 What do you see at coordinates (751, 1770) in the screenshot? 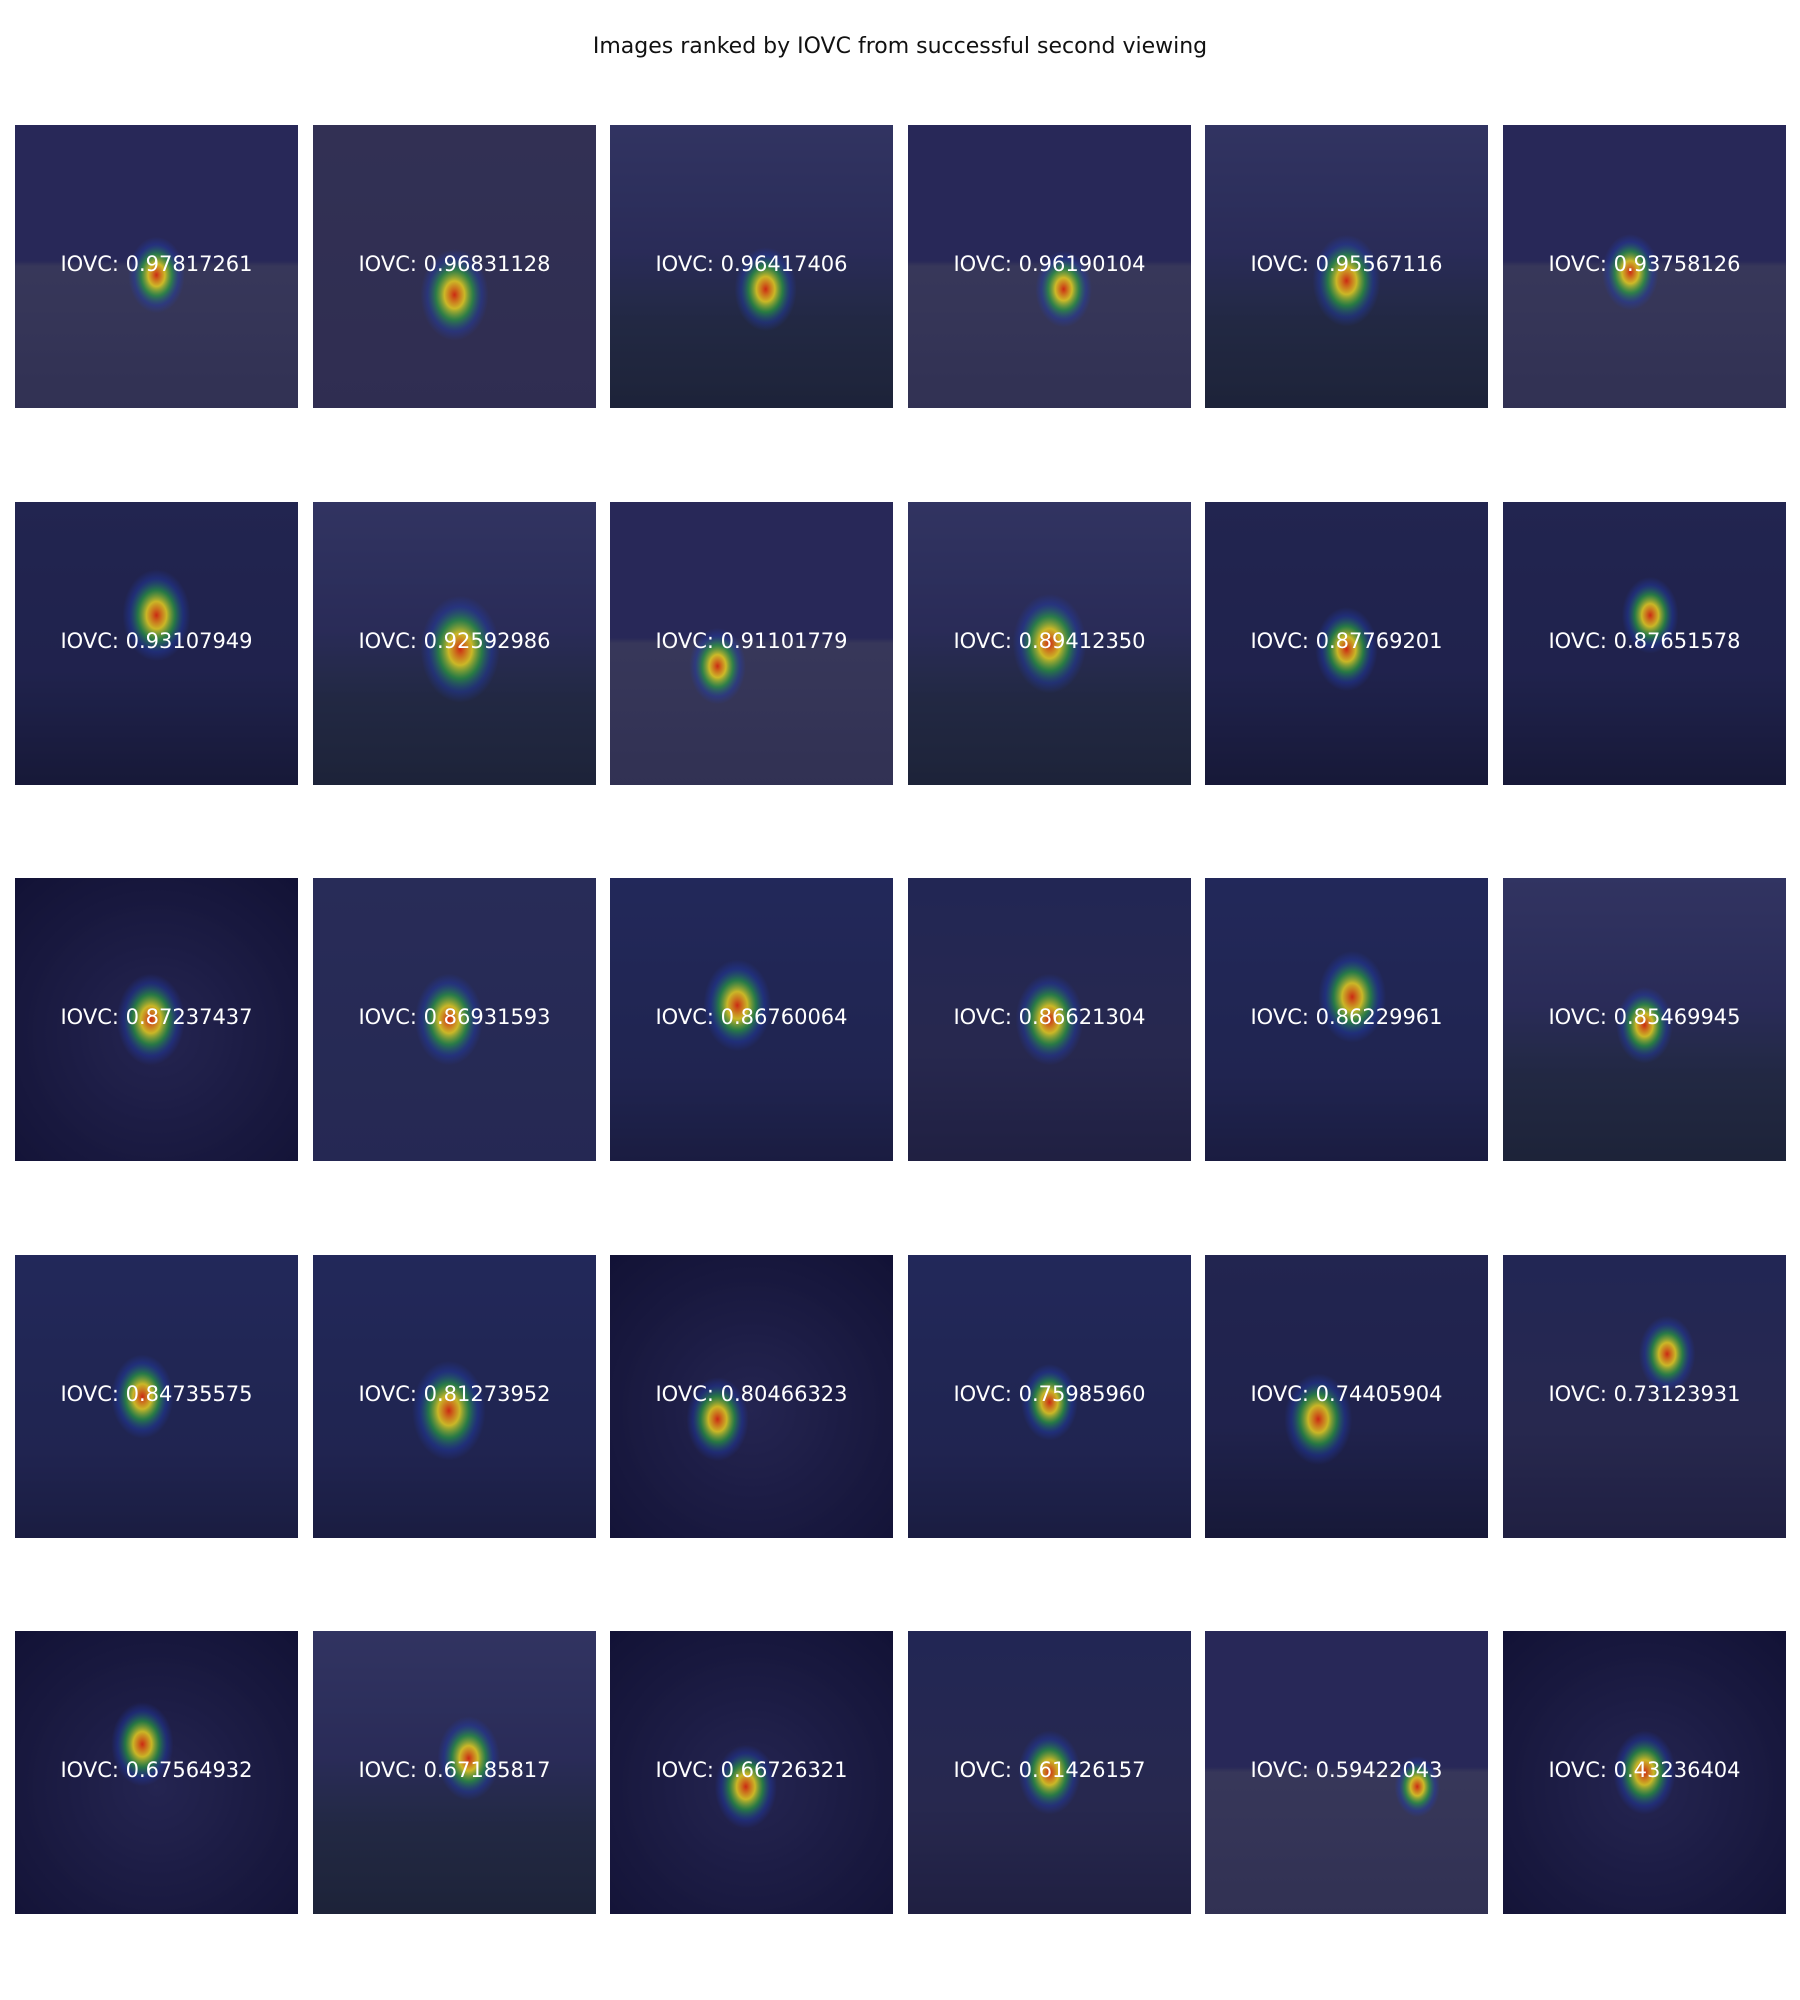
I see `iovc-score-label: IOVC: 0.66726321` at bounding box center [751, 1770].